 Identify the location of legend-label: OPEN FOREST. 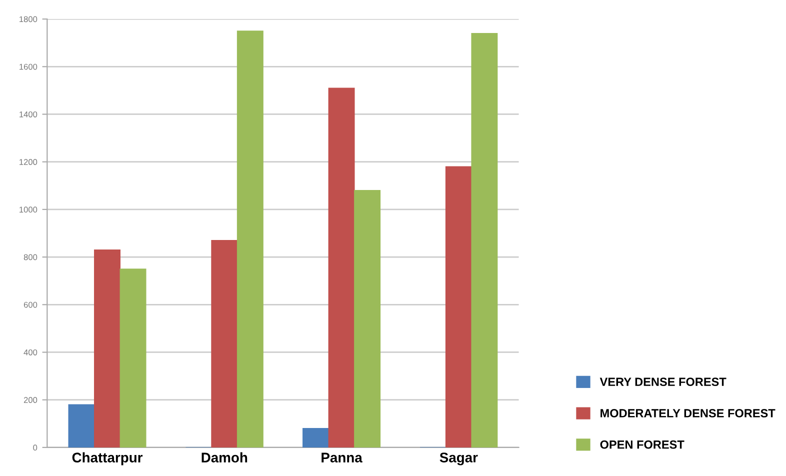
(642, 444).